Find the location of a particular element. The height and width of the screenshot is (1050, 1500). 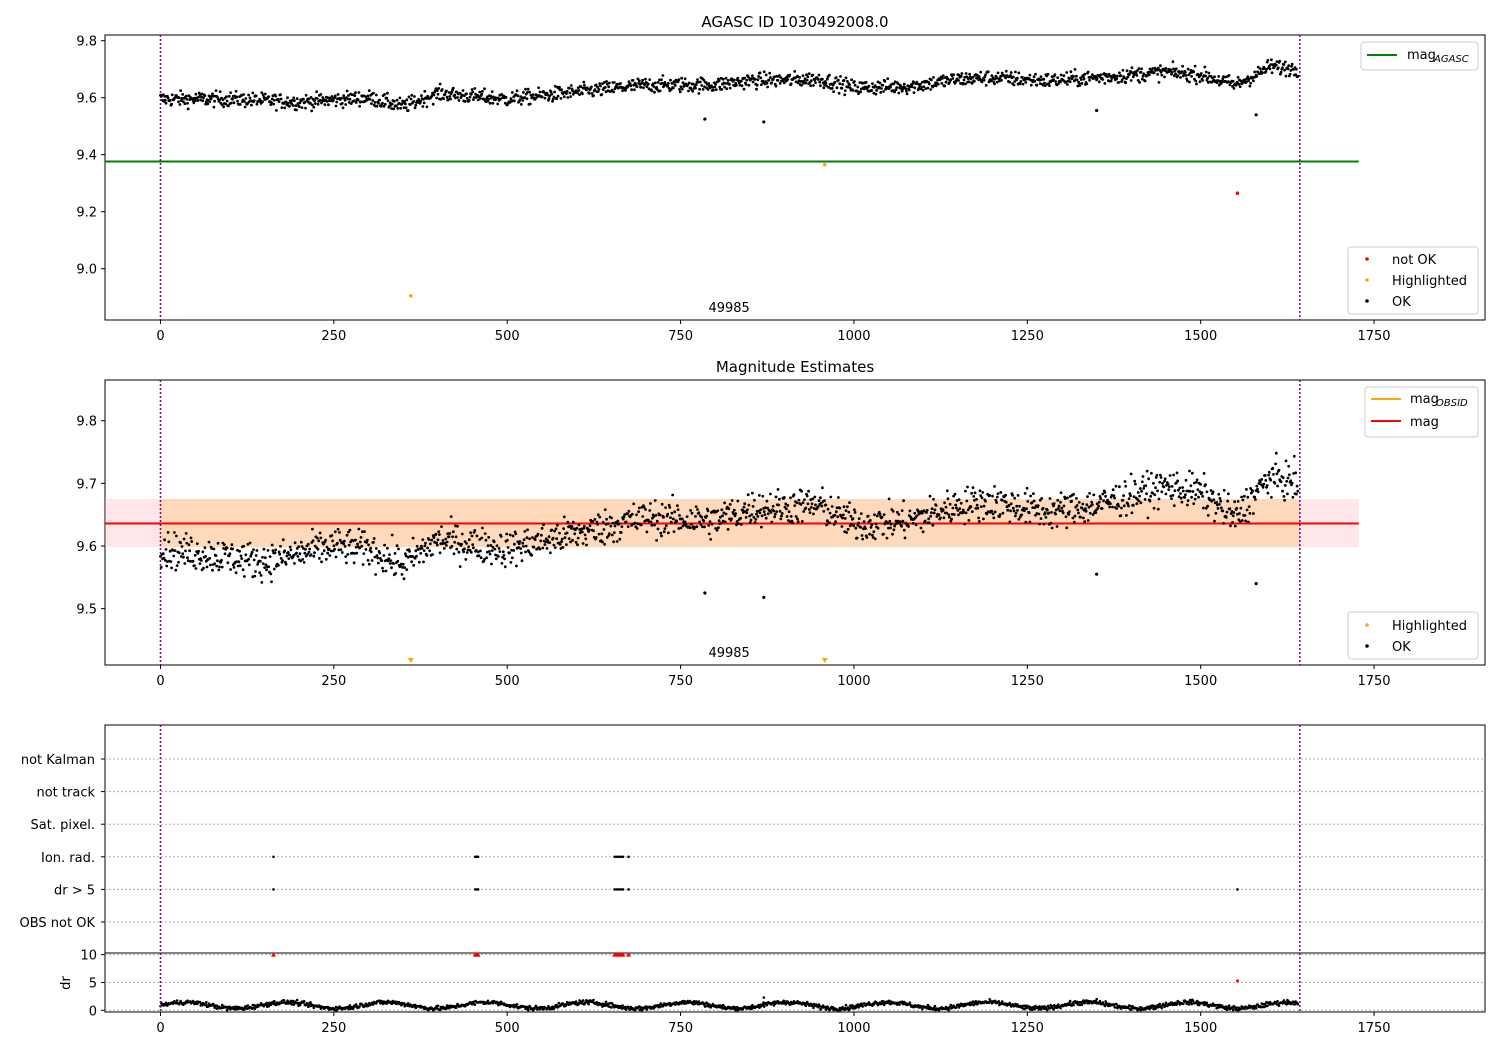

not-ok-point is located at coordinates (1237, 193).